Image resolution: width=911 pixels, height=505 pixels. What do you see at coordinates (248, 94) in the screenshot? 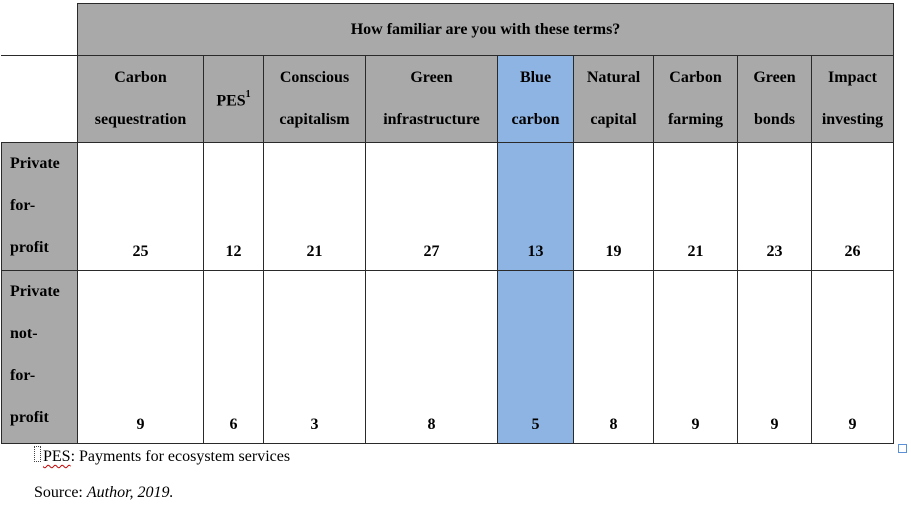
I see `footnote-superscript: 1` at bounding box center [248, 94].